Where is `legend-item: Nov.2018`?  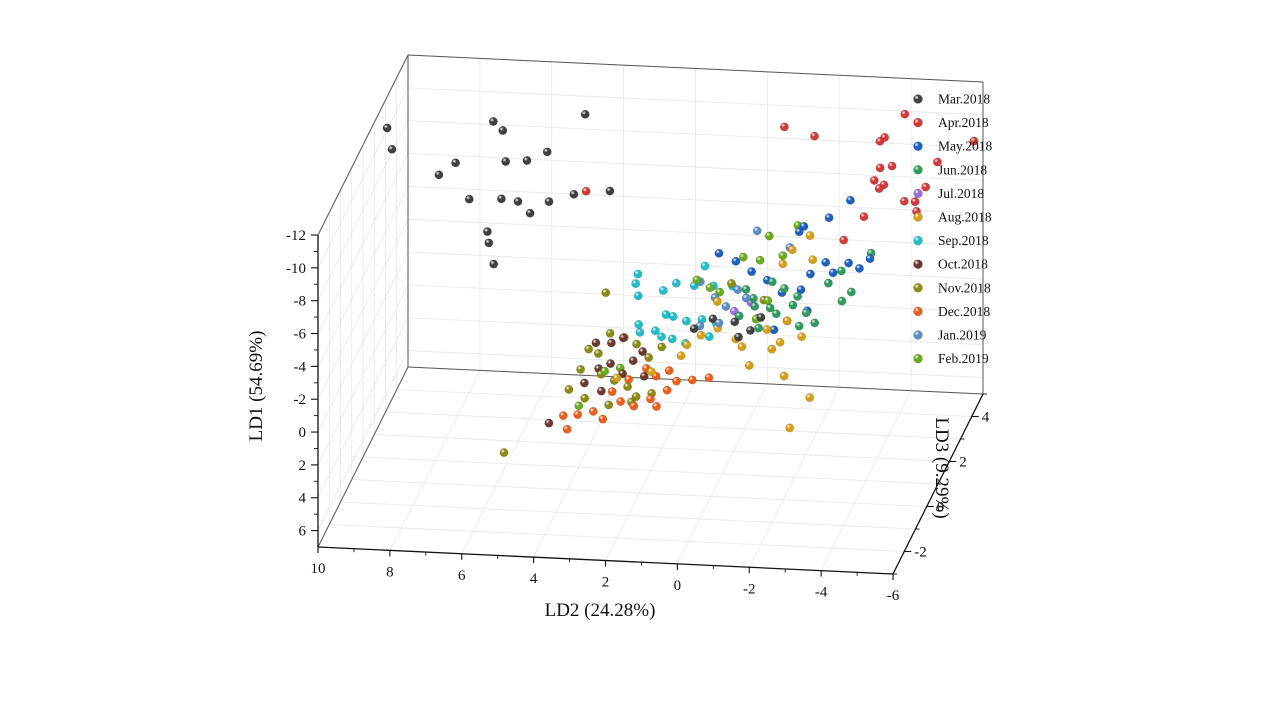 legend-item: Nov.2018 is located at coordinates (952, 287).